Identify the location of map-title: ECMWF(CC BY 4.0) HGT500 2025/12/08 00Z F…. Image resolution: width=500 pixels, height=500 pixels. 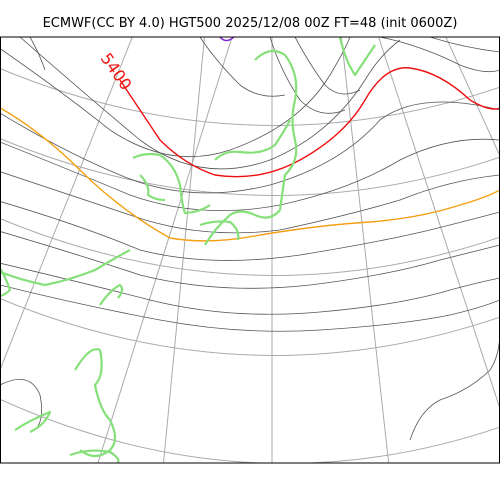
(250, 23).